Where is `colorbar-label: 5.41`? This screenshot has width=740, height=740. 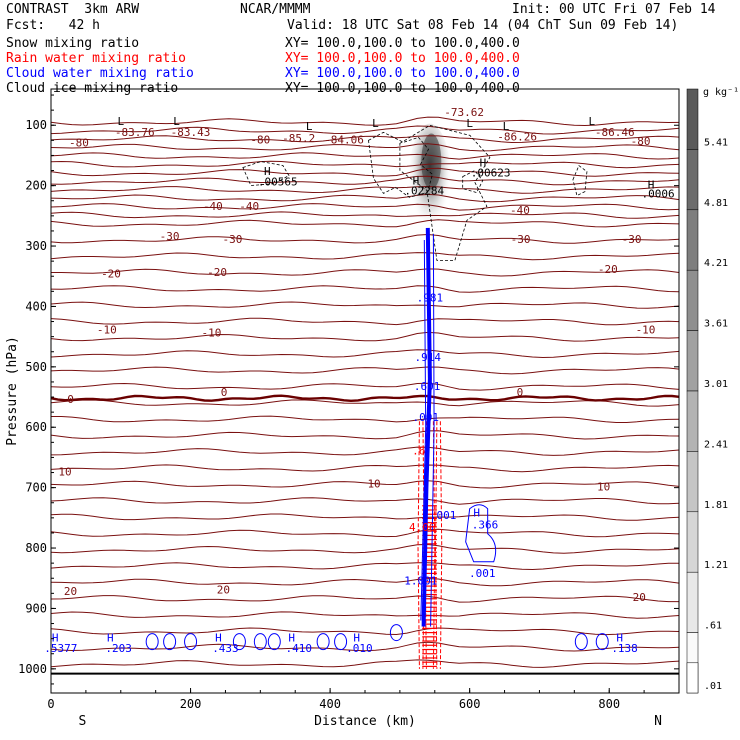
colorbar-label: 5.41 is located at coordinates (716, 142).